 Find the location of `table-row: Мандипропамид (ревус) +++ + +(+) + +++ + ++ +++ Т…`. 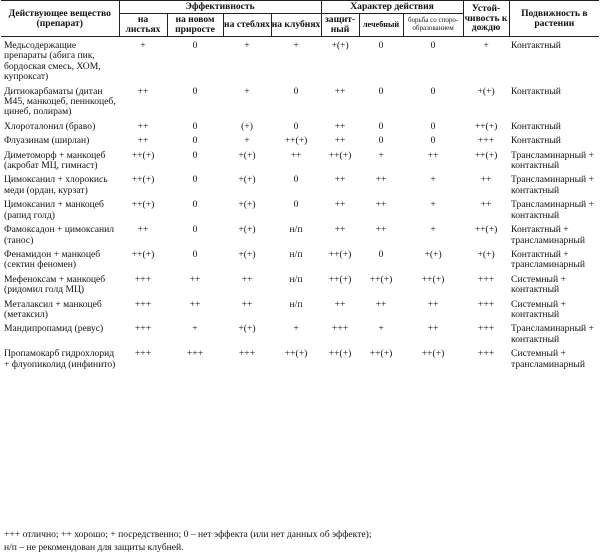

table-row: Мандипропамид (ревус) +++ + +(+) + +++ + ++ +++ Т… is located at coordinates (300, 332).